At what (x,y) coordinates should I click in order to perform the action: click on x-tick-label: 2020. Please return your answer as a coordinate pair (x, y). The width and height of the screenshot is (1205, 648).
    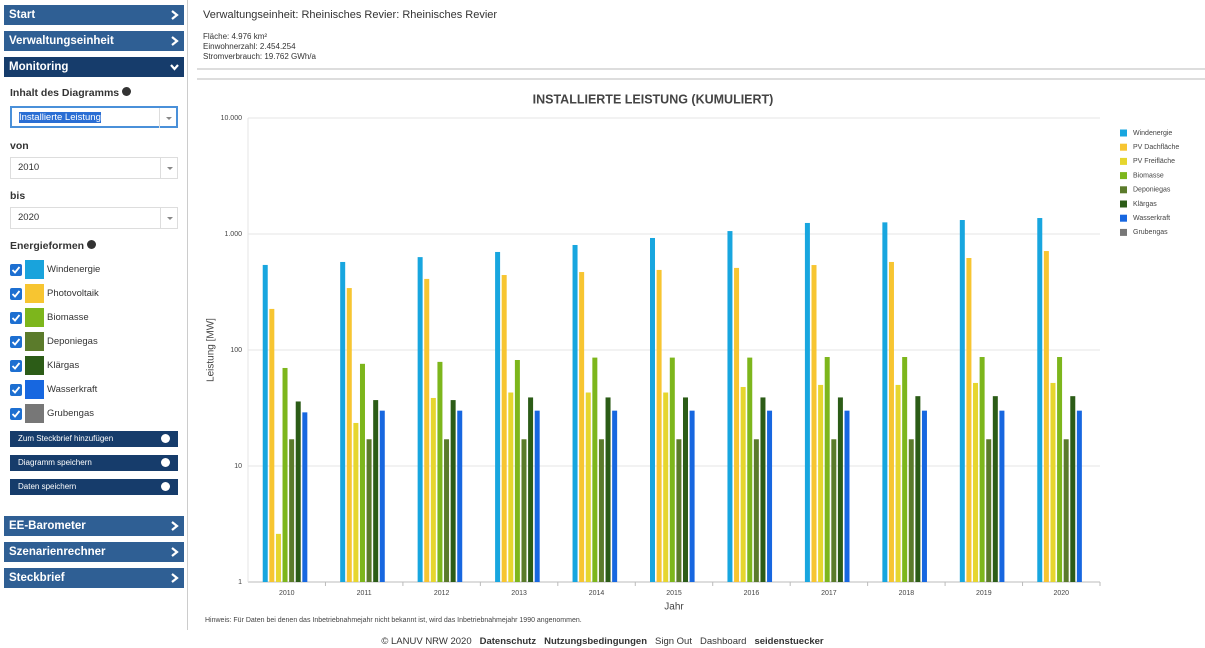
    Looking at the image, I should click on (1061, 593).